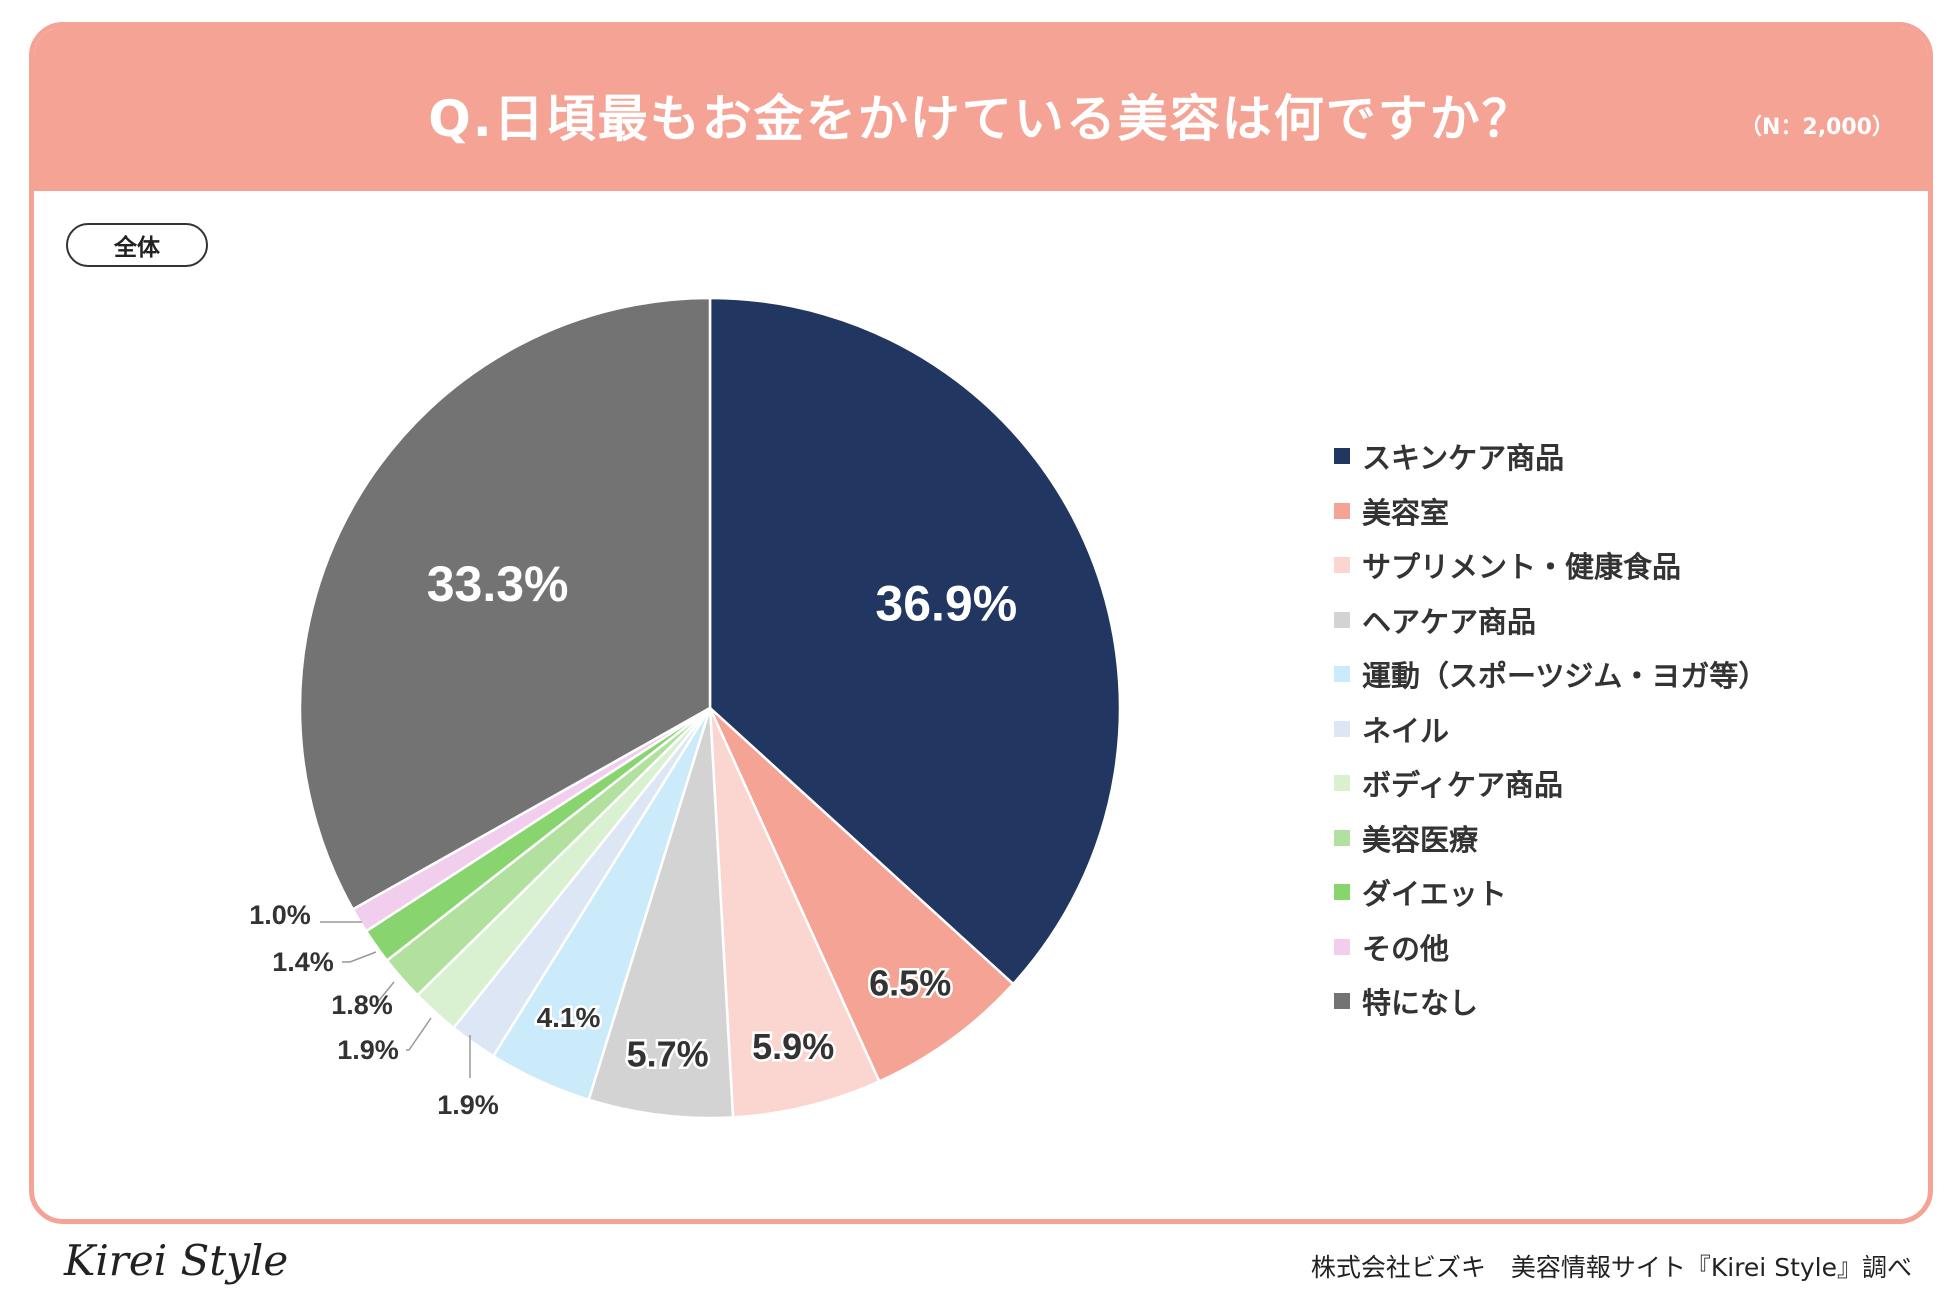 This screenshot has width=1950, height=1300. Describe the element at coordinates (362, 1005) in the screenshot. I see `data-label-8: 1.8%` at that location.